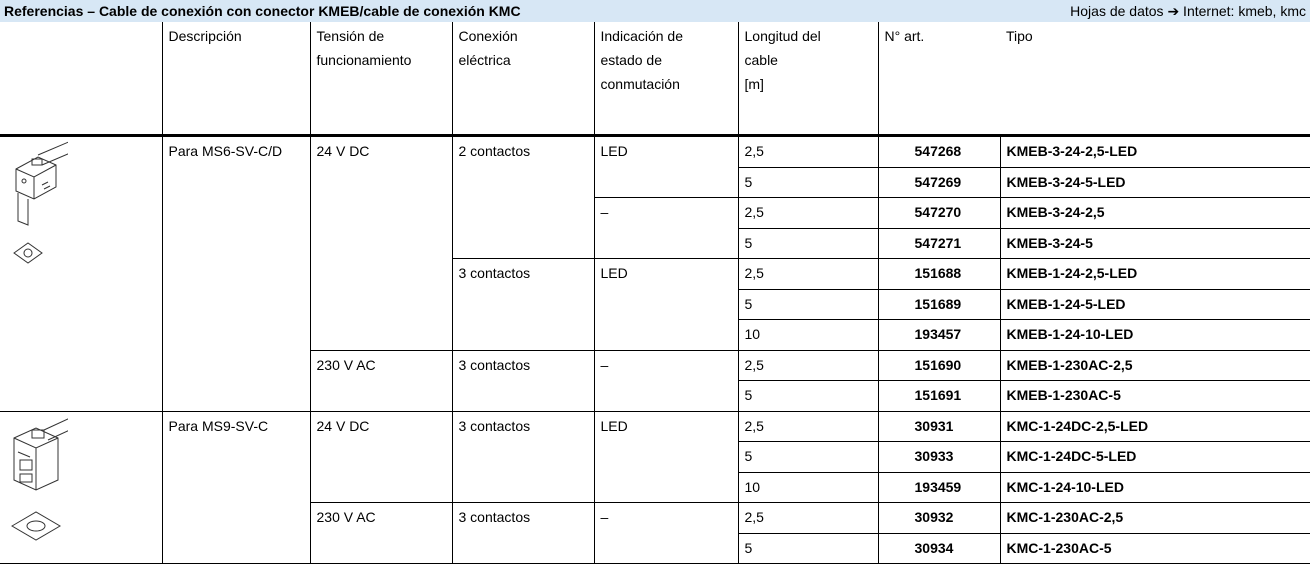  Describe the element at coordinates (350, 36) in the screenshot. I see `header-text: Tensión de` at that location.